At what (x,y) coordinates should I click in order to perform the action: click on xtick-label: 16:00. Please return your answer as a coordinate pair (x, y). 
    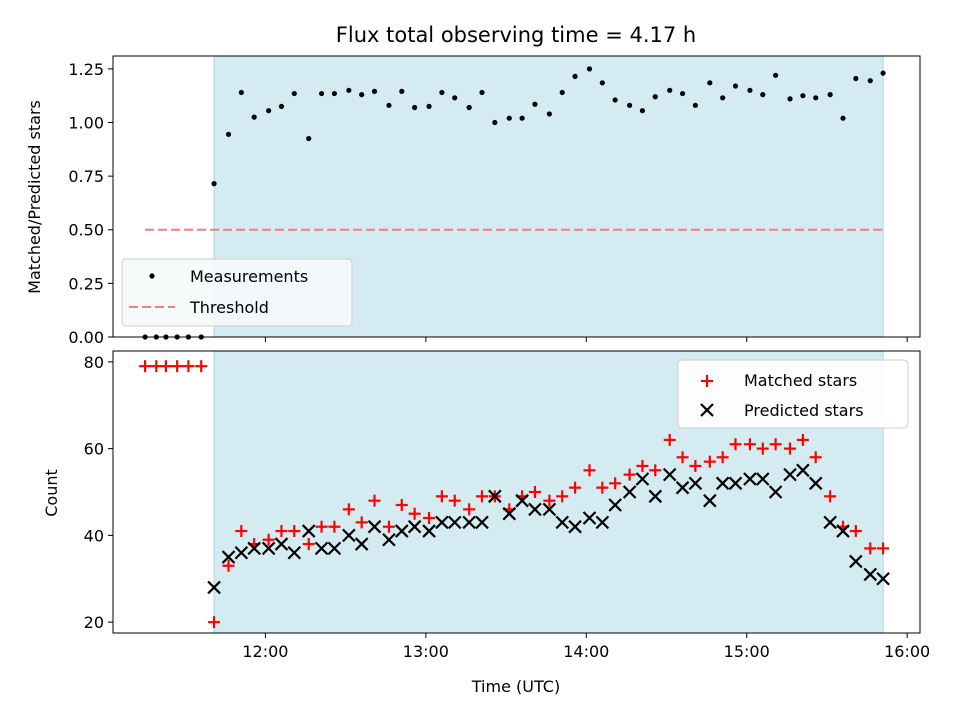
    Looking at the image, I should click on (907, 651).